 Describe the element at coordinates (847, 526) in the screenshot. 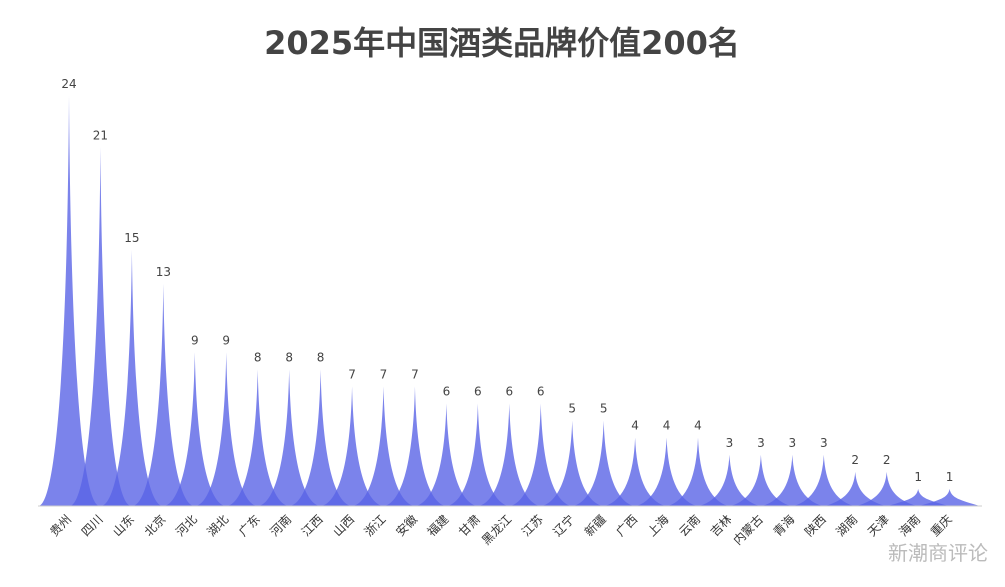

I see `x-tick-label: 湖南` at that location.